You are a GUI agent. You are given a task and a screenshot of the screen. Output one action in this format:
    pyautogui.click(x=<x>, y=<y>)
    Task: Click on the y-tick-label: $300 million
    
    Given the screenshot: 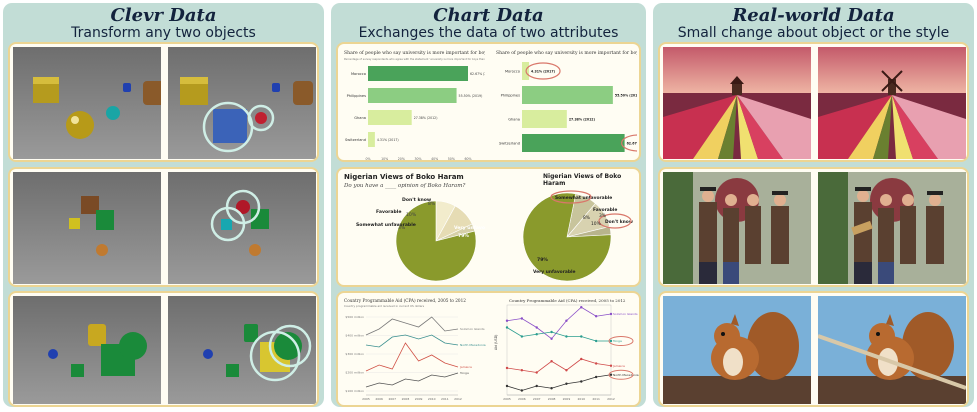 What is the action you would take?
    pyautogui.click(x=354, y=354)
    